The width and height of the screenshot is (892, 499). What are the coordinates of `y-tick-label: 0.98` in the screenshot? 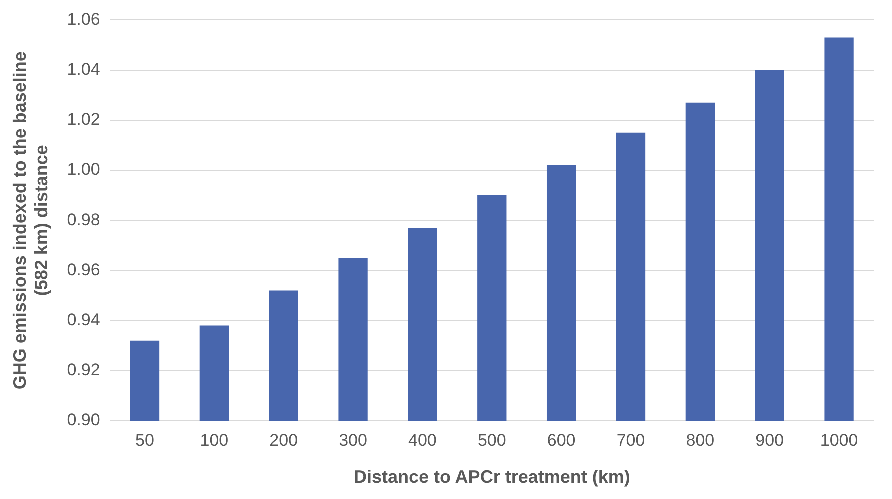 It's located at (83, 220).